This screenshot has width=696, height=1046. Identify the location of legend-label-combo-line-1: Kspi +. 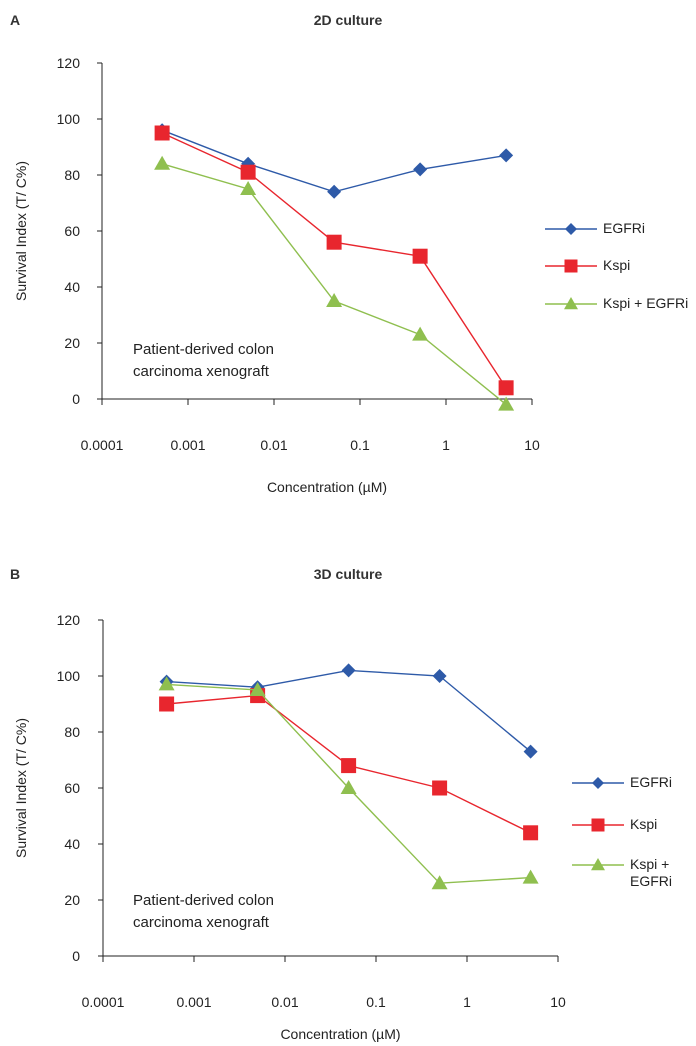
(650, 864).